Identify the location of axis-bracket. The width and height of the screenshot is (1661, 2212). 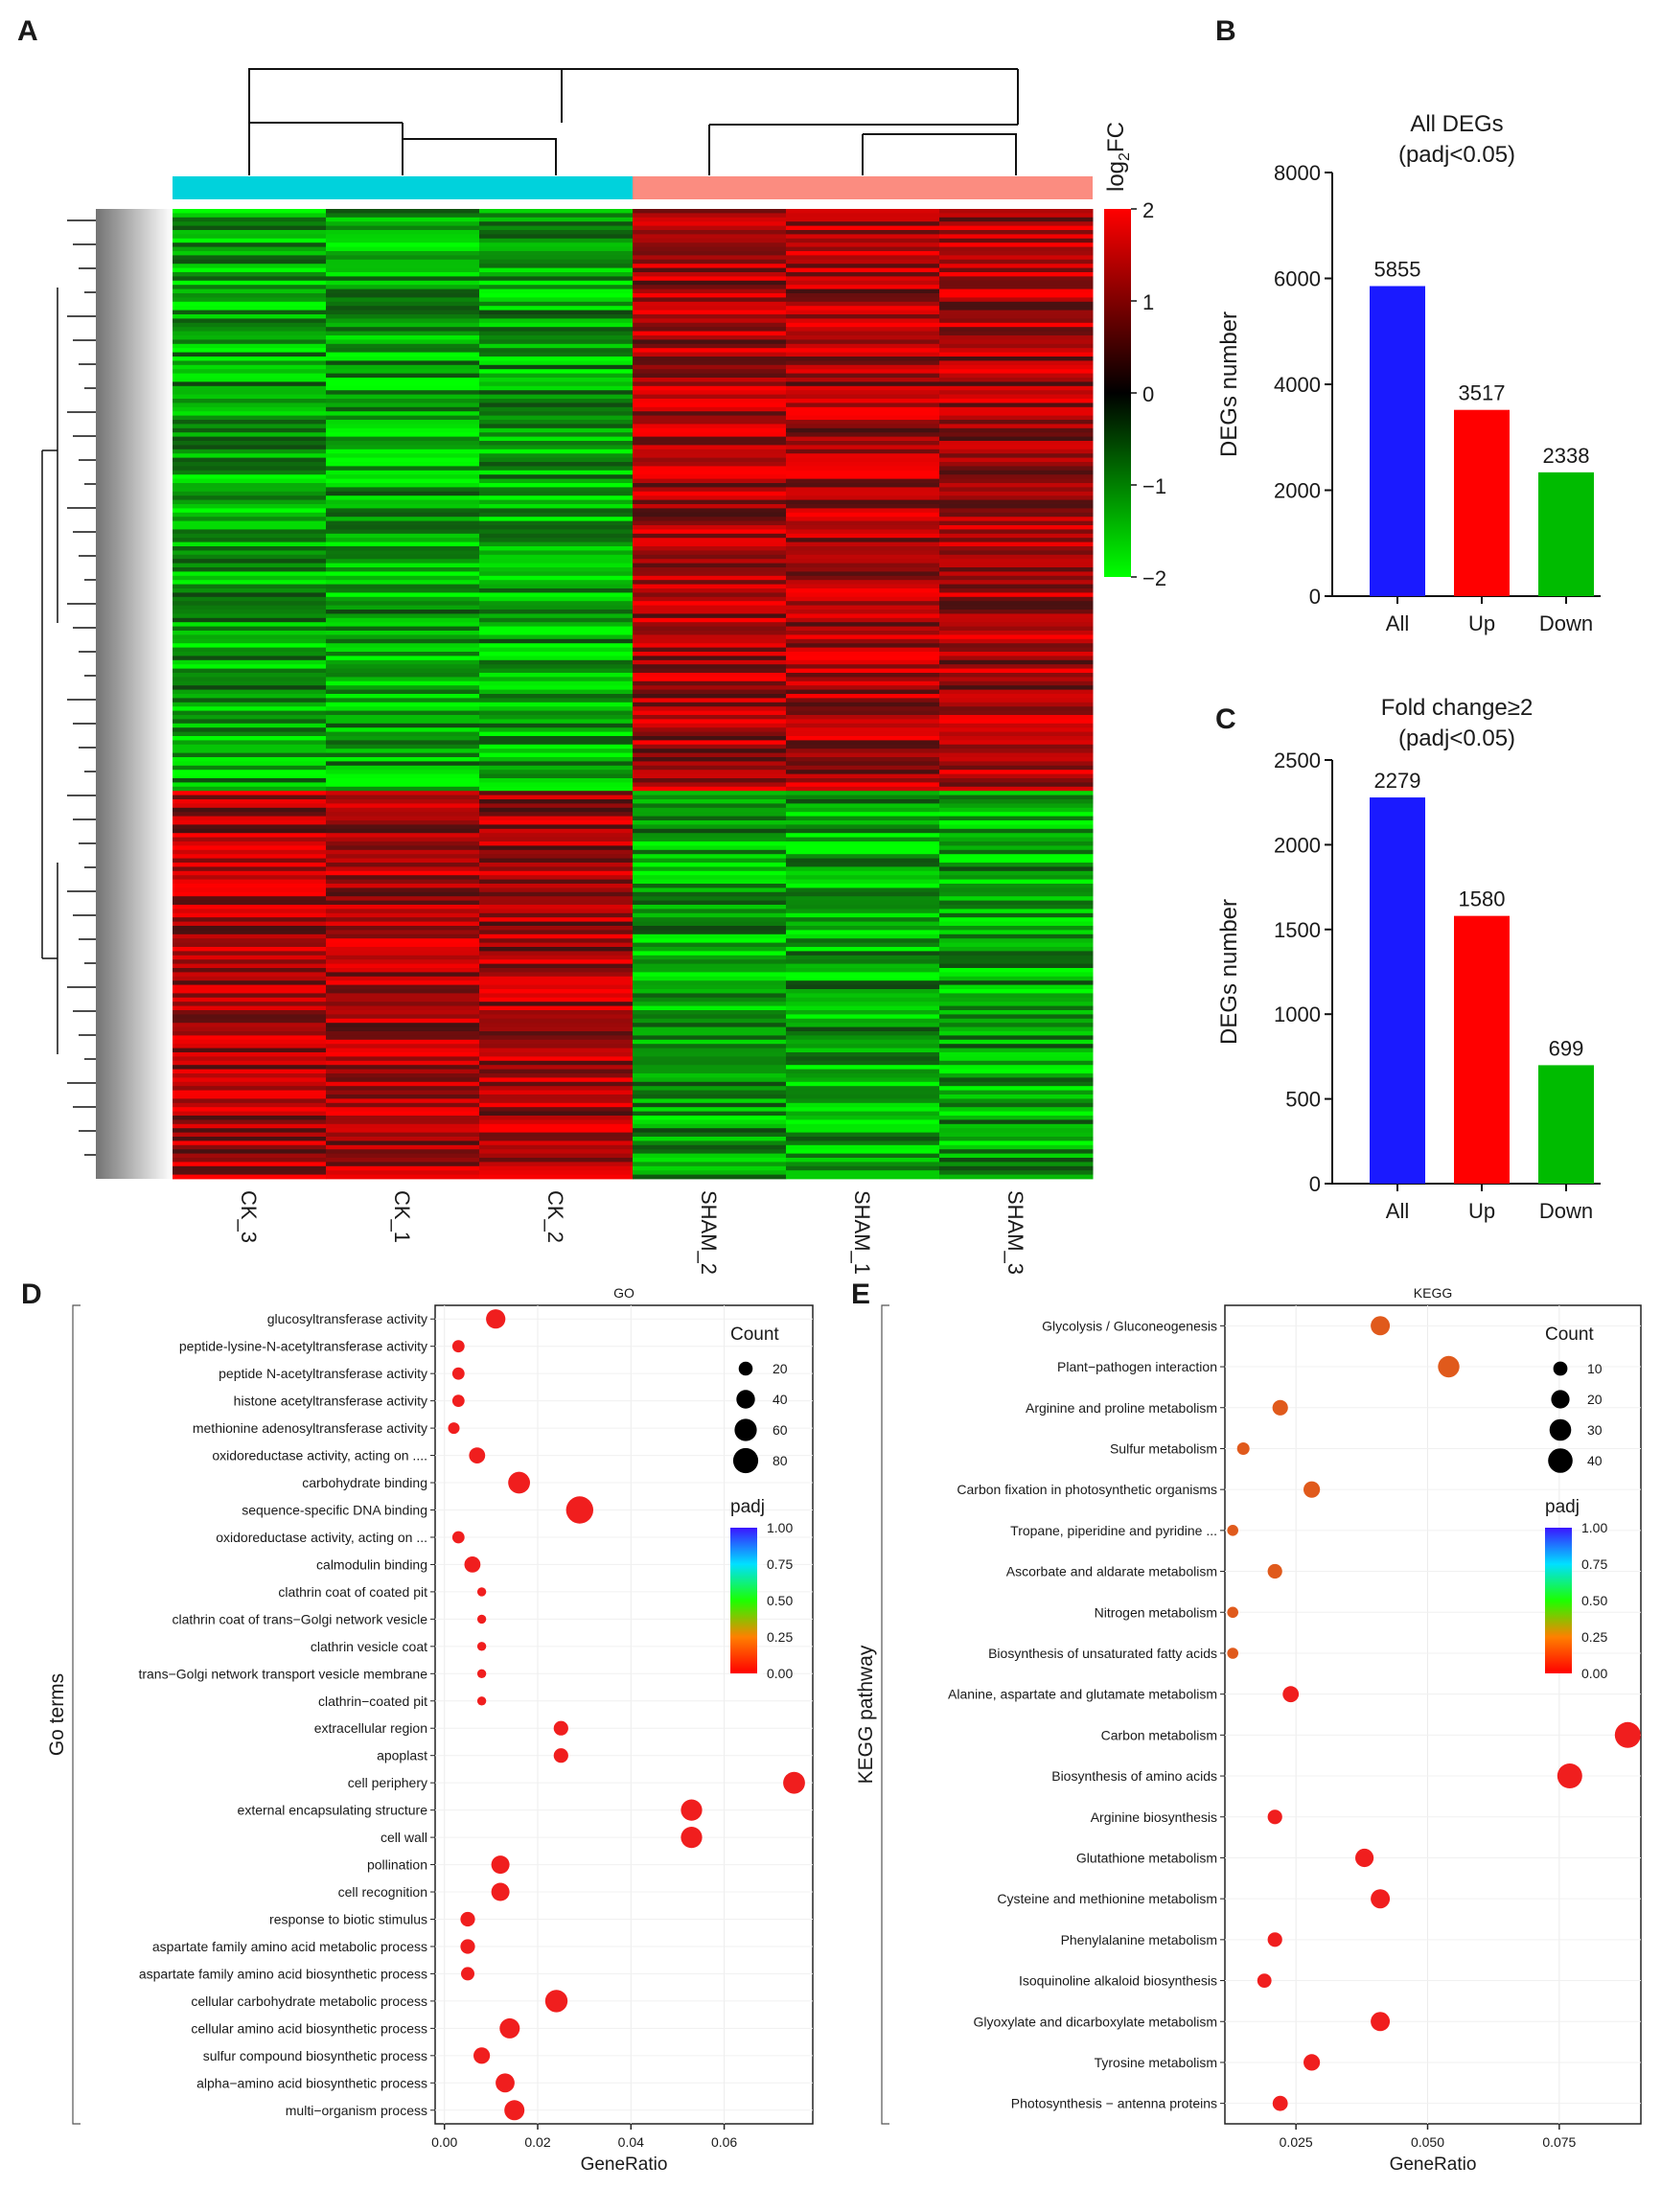
(76, 1715).